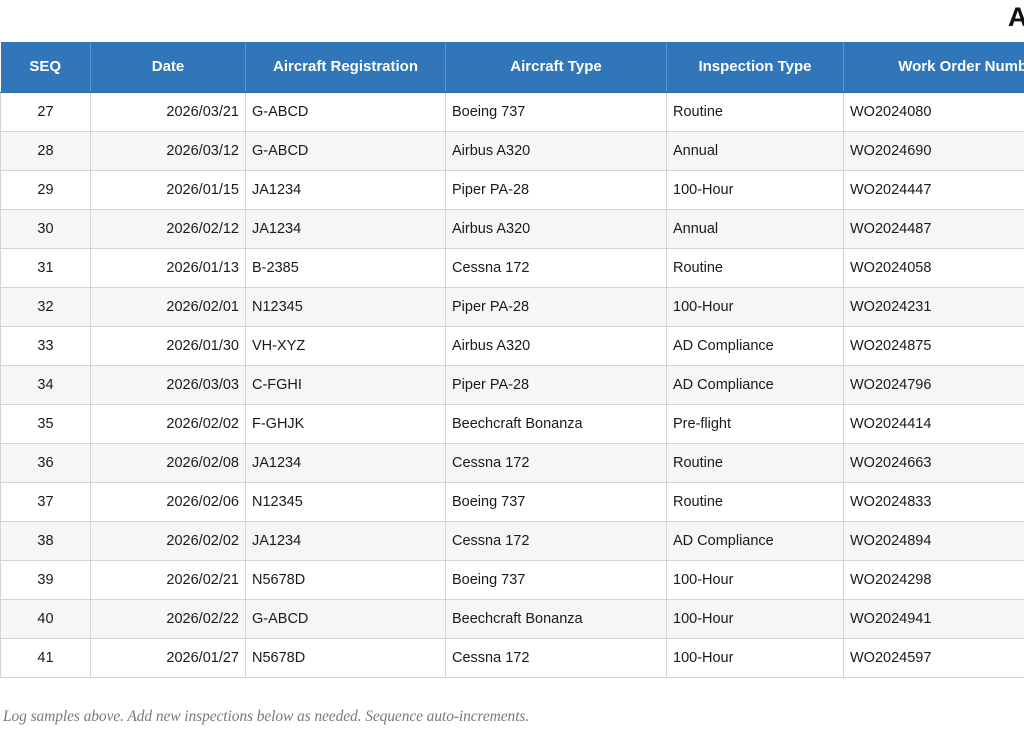  I want to click on cell-work-order-number: WO2024833, so click(933, 501).